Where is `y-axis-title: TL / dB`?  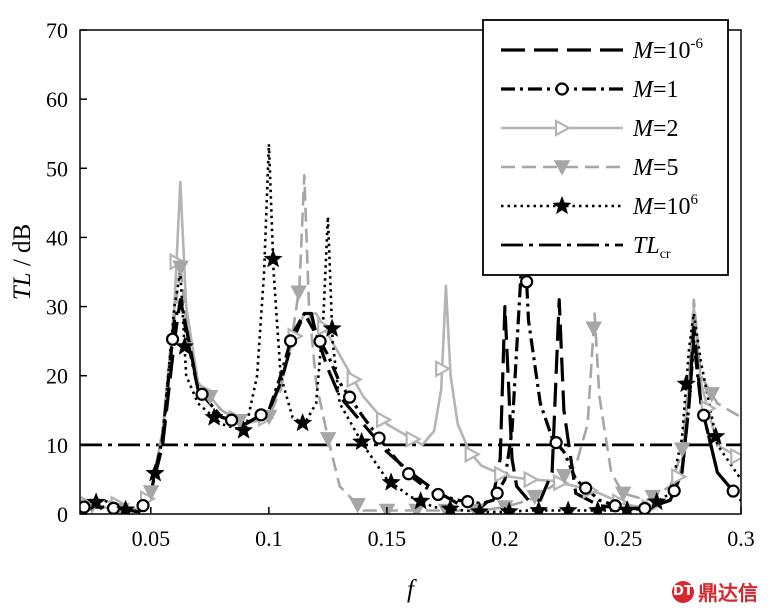
y-axis-title: TL / dB is located at coordinates (22, 262).